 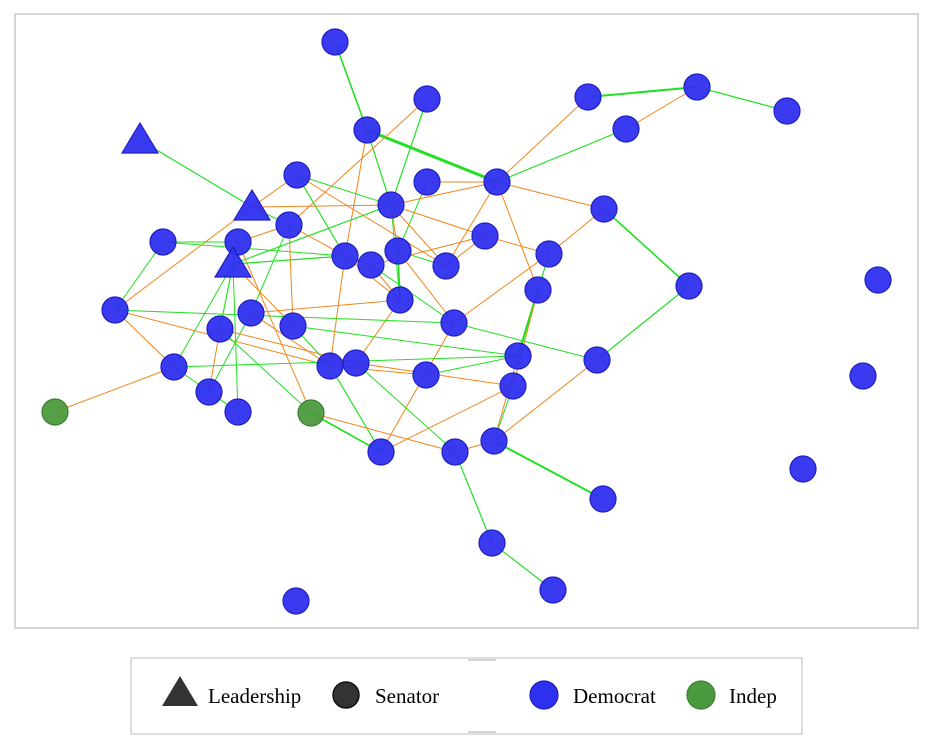 What do you see at coordinates (409, 152) in the screenshot?
I see `edge-n2-n13` at bounding box center [409, 152].